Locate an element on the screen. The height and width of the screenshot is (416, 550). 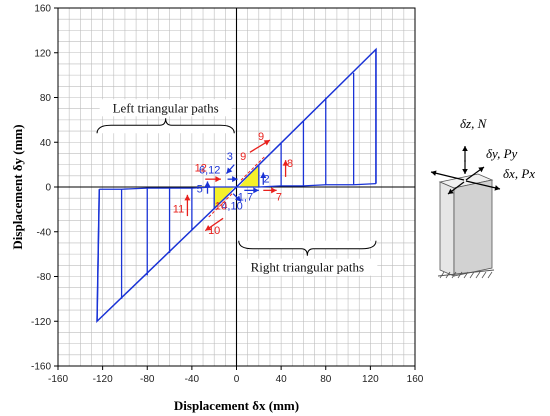
x-axis-title: Displacement δx (mm) is located at coordinates (236, 405).